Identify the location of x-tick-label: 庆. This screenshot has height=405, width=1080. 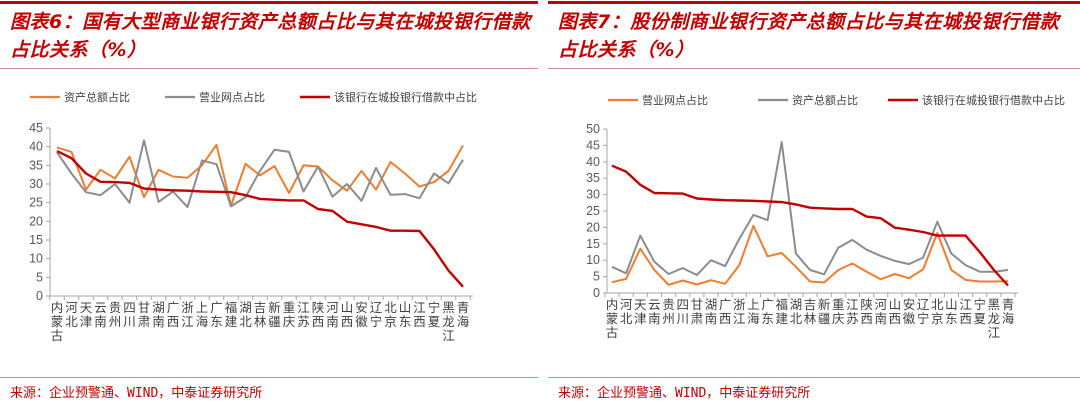
(838, 318).